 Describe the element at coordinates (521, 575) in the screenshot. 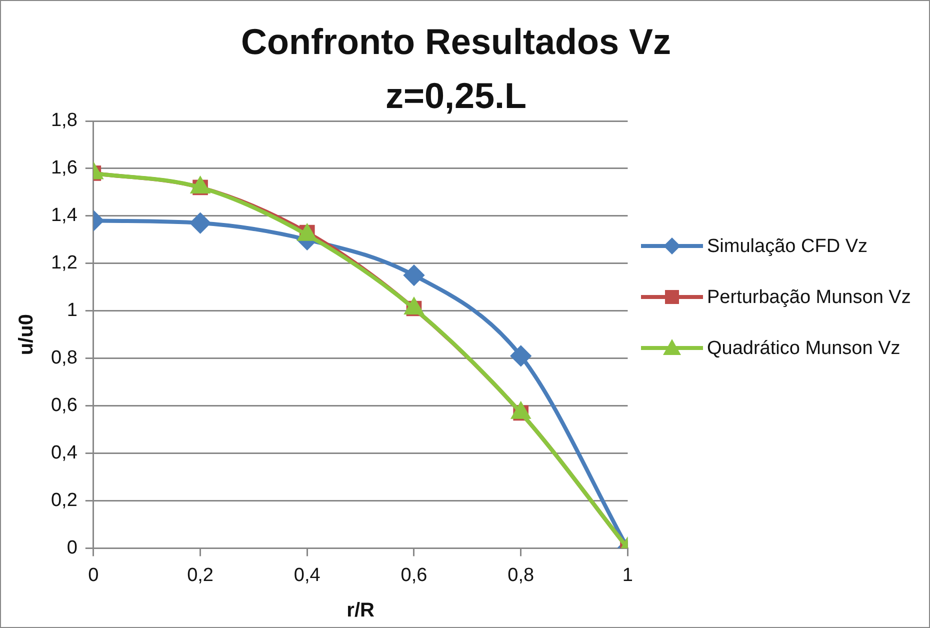

I see `x-tick-label: 0,8` at that location.